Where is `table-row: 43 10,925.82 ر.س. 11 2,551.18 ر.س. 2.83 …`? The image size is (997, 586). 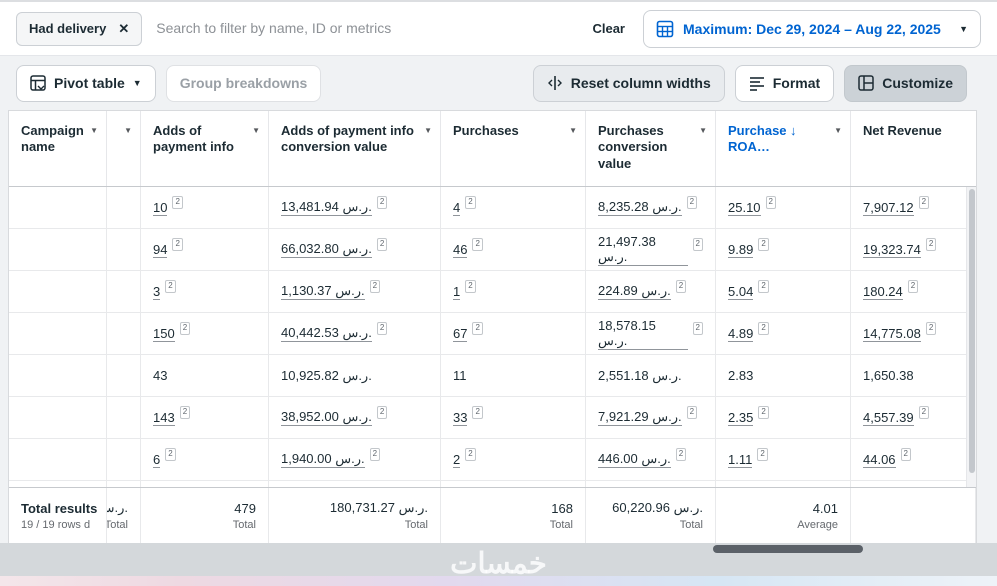
table-row: 43 10,925.82 ر.س. 11 2,551.18 ر.س. 2.83 … is located at coordinates (492, 376).